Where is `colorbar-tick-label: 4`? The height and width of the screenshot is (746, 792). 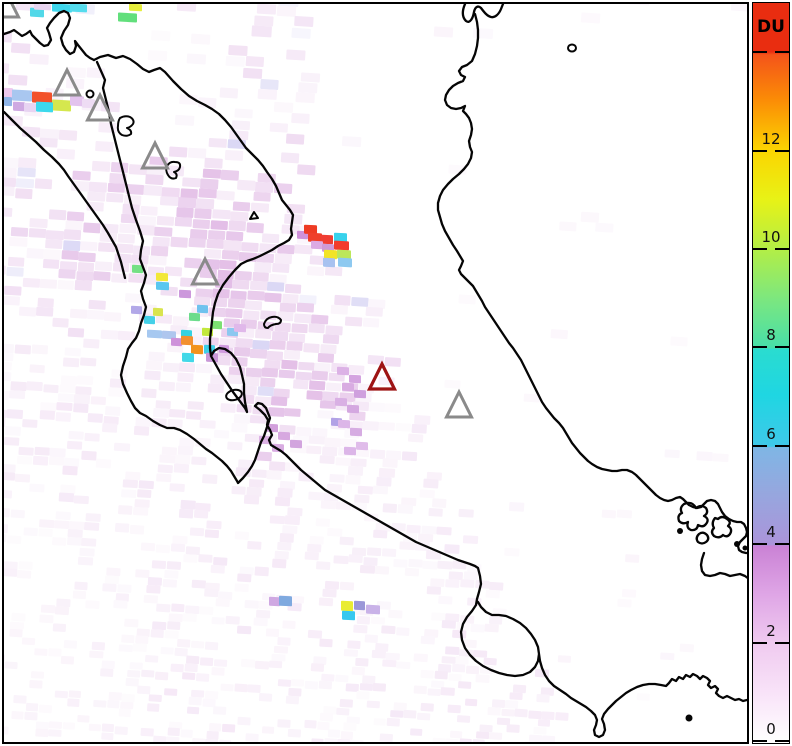 colorbar-tick-label: 4 is located at coordinates (771, 532).